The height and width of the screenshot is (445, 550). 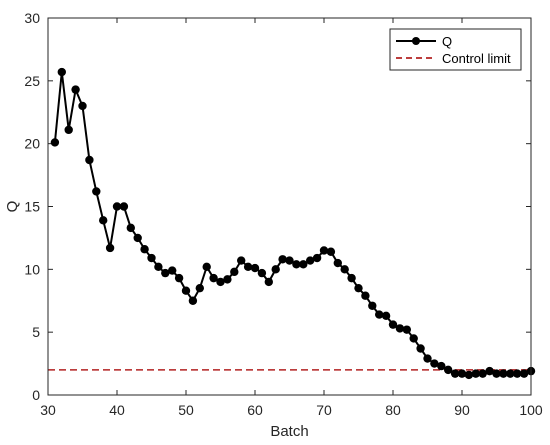 I want to click on x-tick-label: 50, so click(x=186, y=410).